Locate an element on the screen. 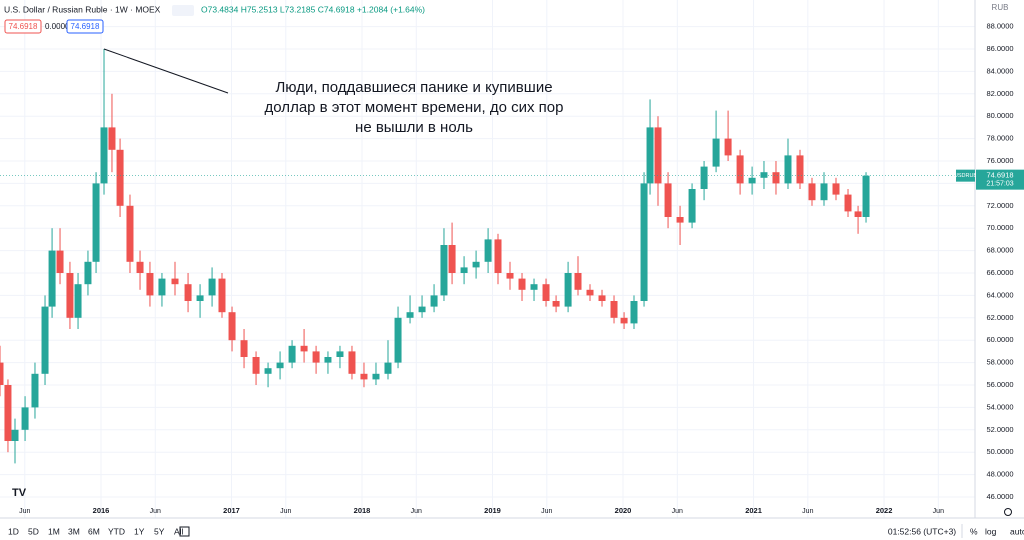 The height and width of the screenshot is (540, 1024). y-tick-label: 76.0000 is located at coordinates (999, 160).